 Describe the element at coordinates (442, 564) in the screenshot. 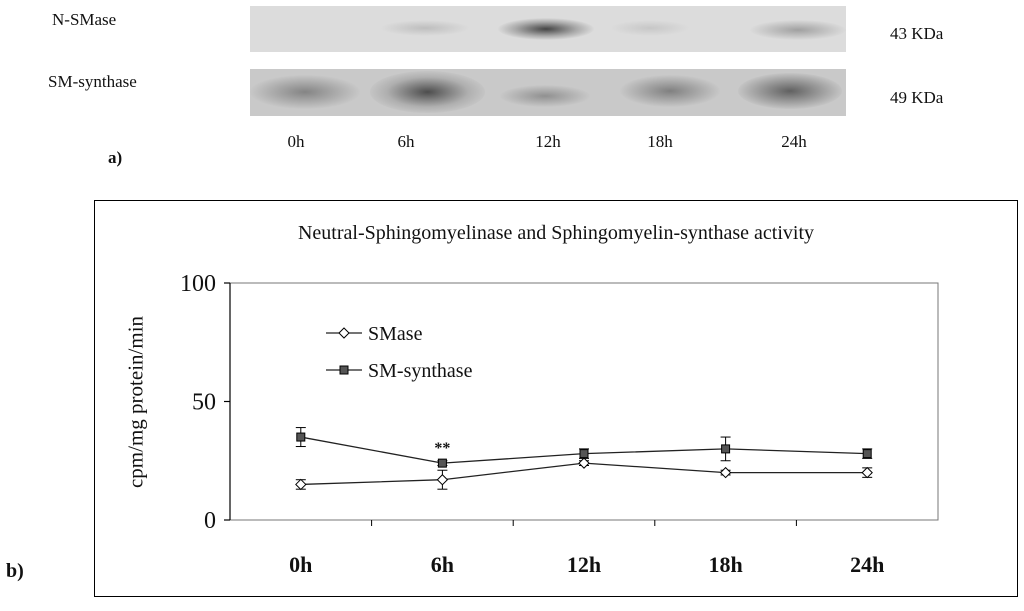

I see `x-tick-label: 6h` at that location.